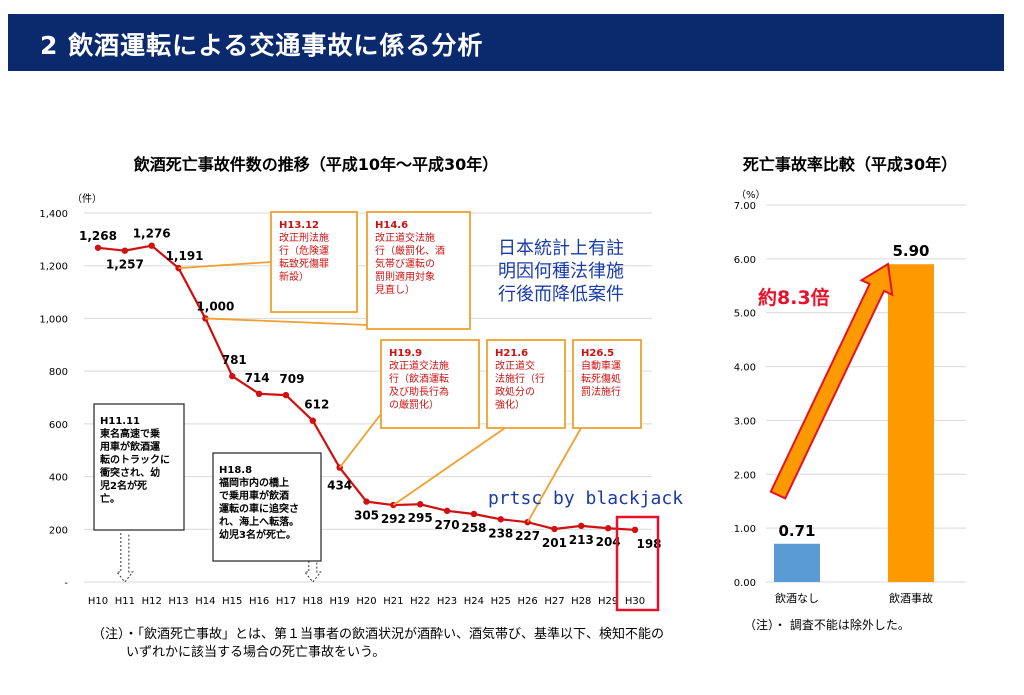  What do you see at coordinates (515, 391) in the screenshot?
I see `annotation-text: 政処分の` at bounding box center [515, 391].